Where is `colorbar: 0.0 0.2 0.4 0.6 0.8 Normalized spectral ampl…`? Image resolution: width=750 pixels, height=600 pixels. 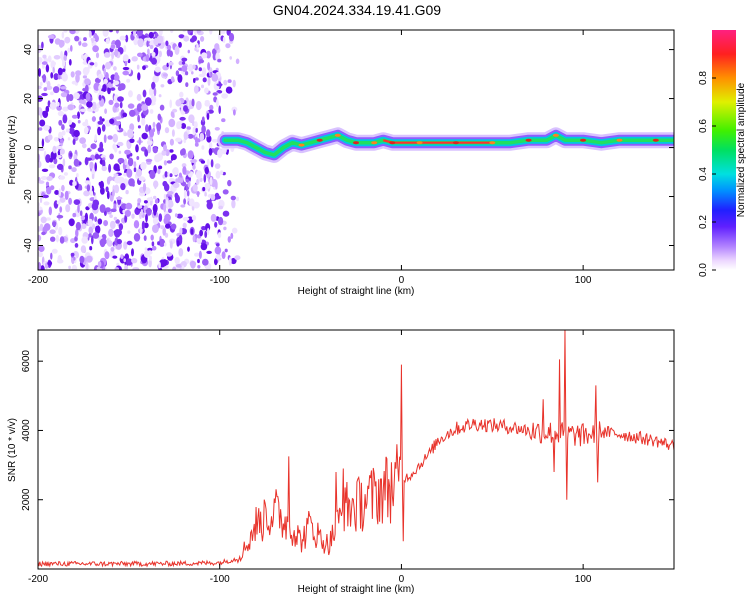 colorbar: 0.0 0.2 0.4 0.6 0.8 Normalized spectral ampl… is located at coordinates (722, 153).